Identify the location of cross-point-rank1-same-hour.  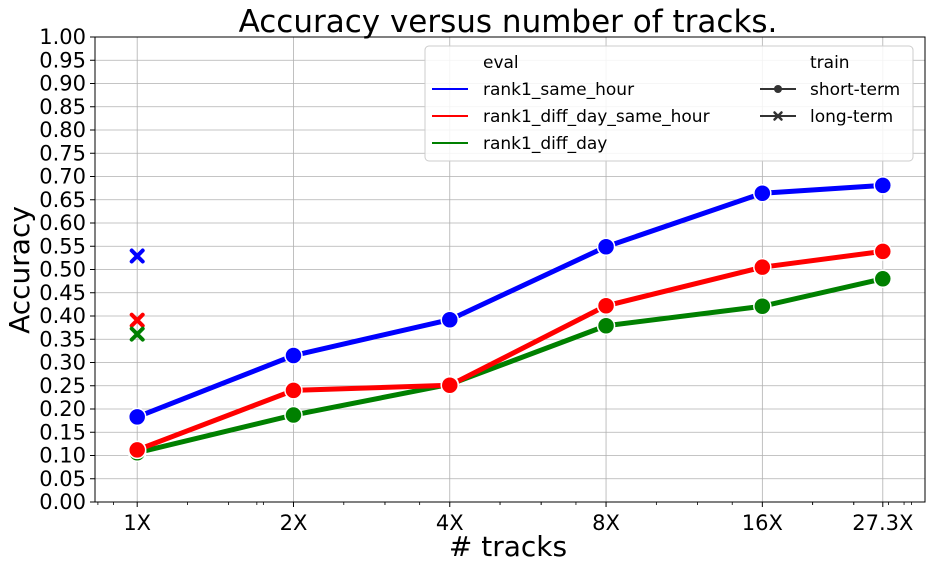
(137, 256).